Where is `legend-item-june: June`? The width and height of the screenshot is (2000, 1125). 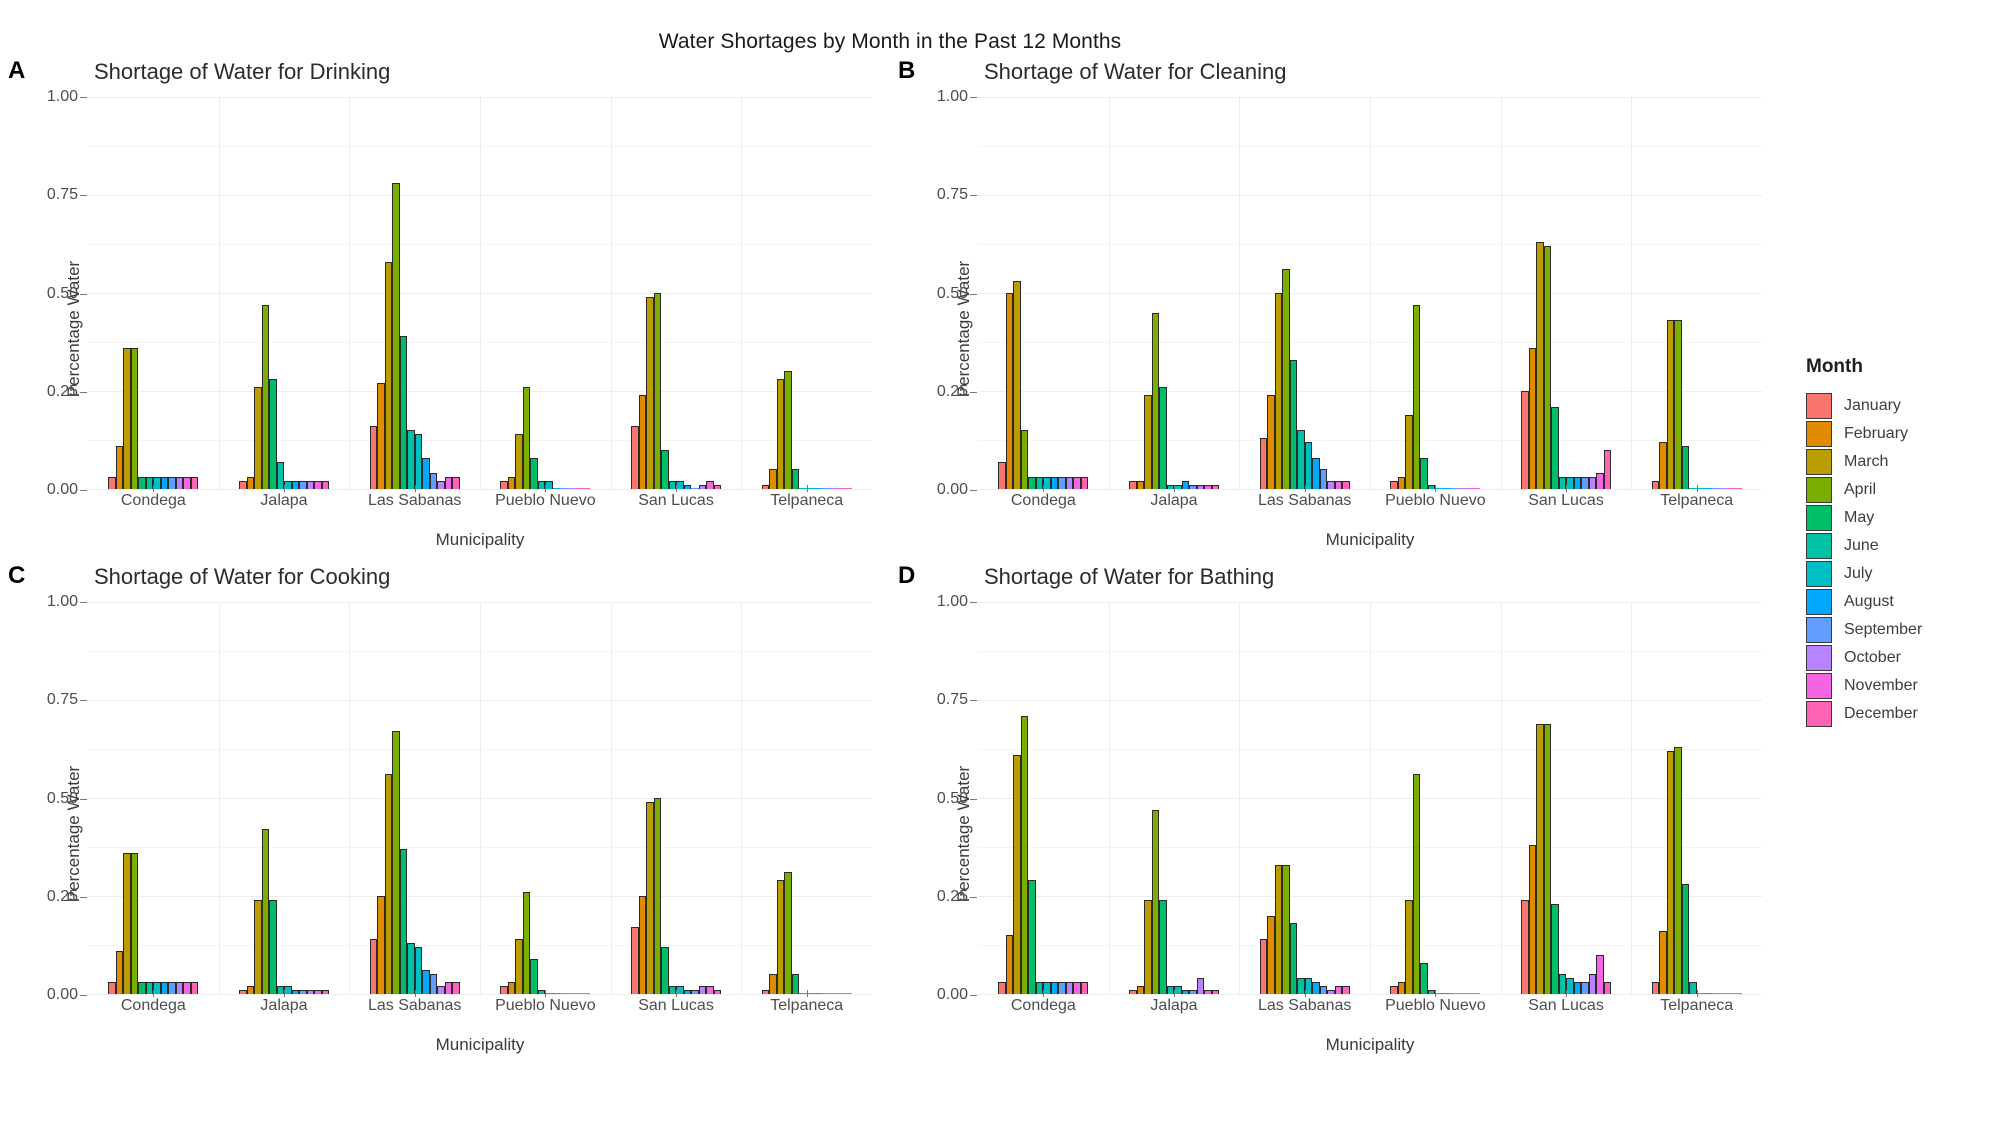 legend-item-june: June is located at coordinates (1901, 546).